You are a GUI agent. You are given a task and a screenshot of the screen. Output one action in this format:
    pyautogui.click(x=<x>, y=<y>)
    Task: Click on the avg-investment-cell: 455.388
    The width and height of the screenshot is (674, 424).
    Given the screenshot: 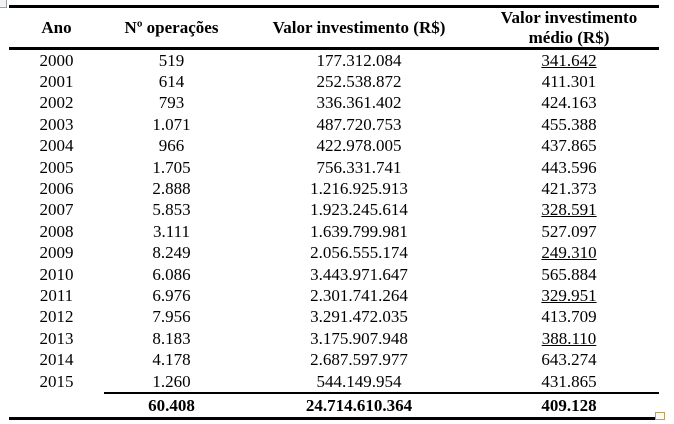 What is the action you would take?
    pyautogui.click(x=569, y=124)
    